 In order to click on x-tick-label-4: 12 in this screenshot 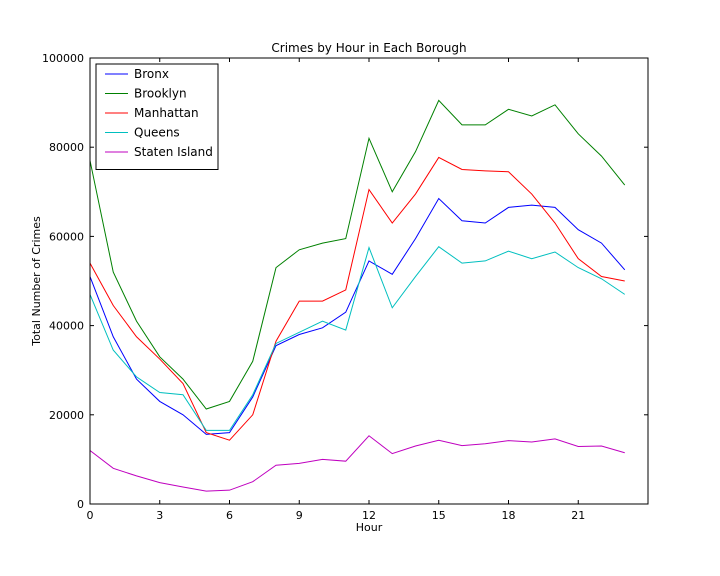, I will do `click(369, 515)`.